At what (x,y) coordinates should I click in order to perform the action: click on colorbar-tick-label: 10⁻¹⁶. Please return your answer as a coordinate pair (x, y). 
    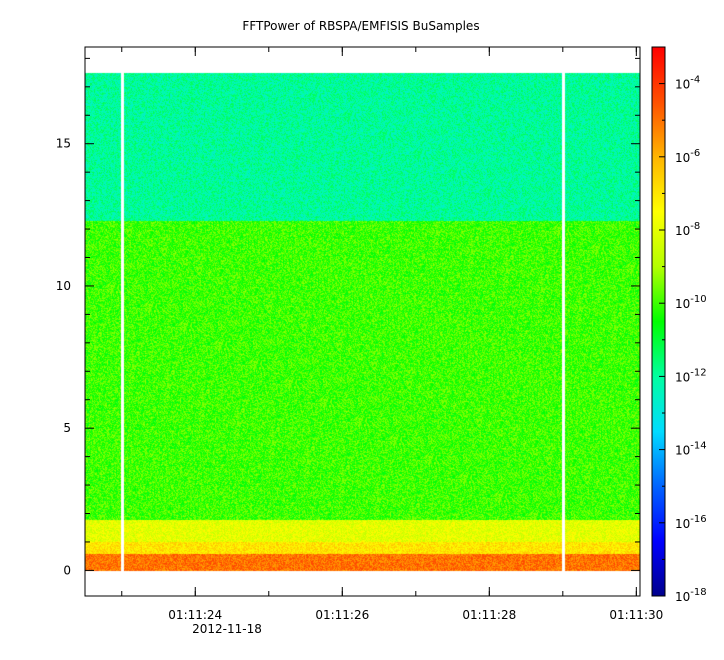
    Looking at the image, I should click on (691, 522).